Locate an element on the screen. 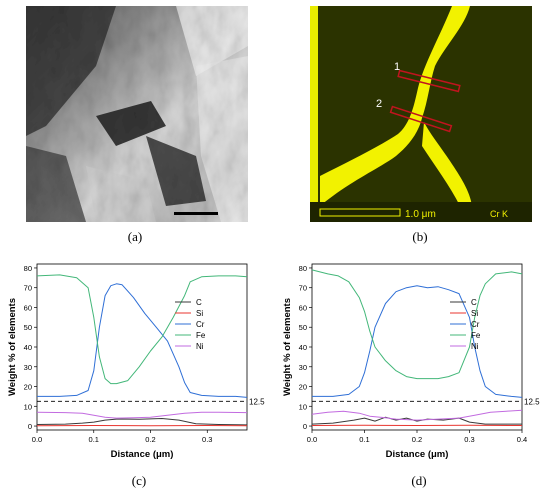 This screenshot has width=550, height=493. map-scale-label: 1.0 μm is located at coordinates (420, 214).